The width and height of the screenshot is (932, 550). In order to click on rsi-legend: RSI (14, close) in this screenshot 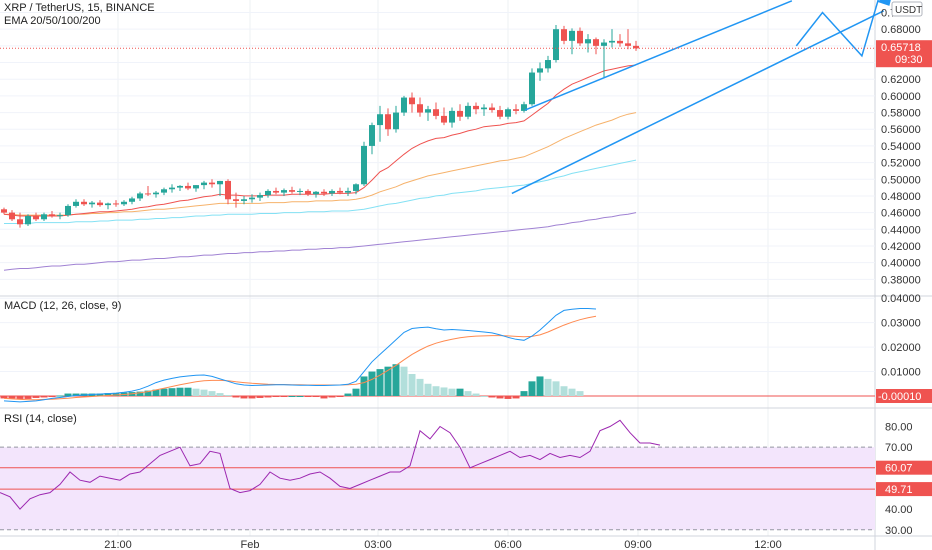, I will do `click(40, 419)`.